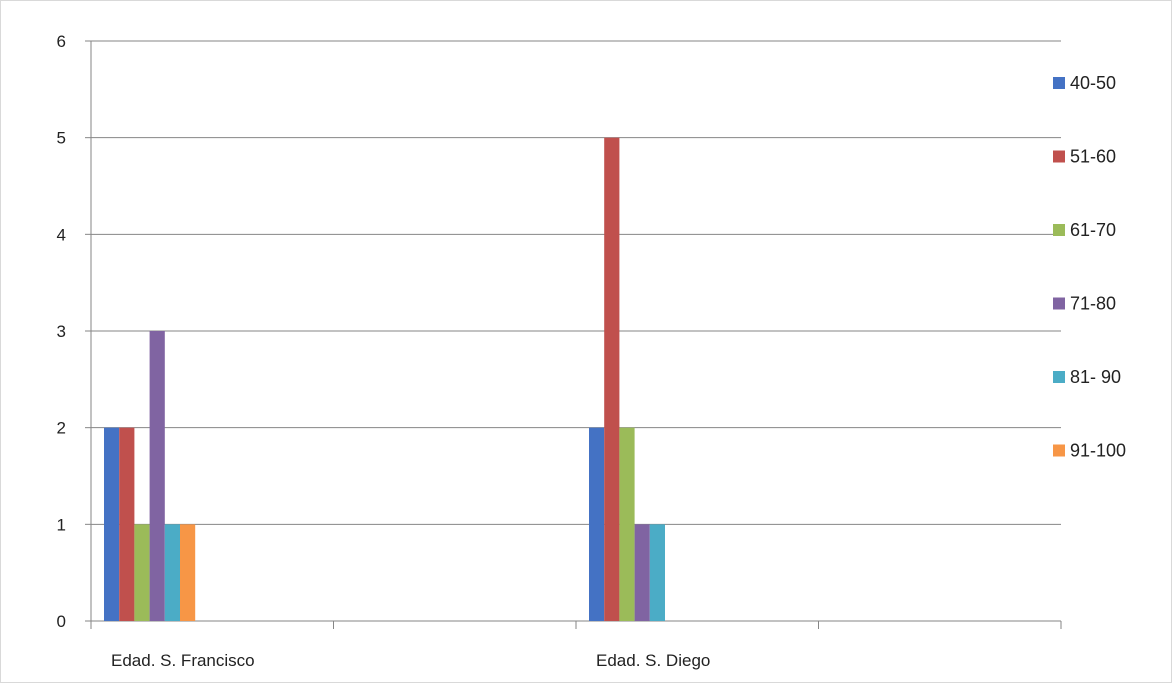 The image size is (1172, 684). What do you see at coordinates (597, 524) in the screenshot?
I see `bar-40-50-cat2` at bounding box center [597, 524].